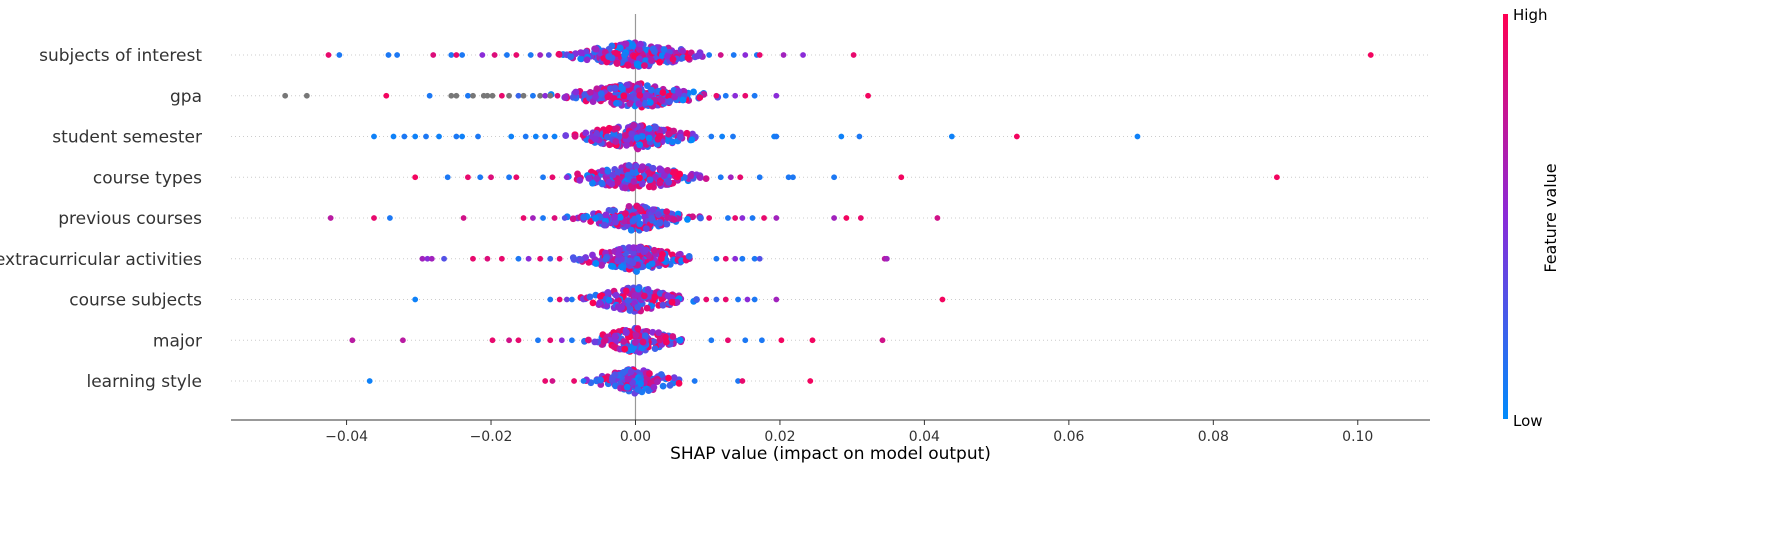 This screenshot has height=536, width=1785. Describe the element at coordinates (779, 437) in the screenshot. I see `x-tick-label: 0.02` at that location.